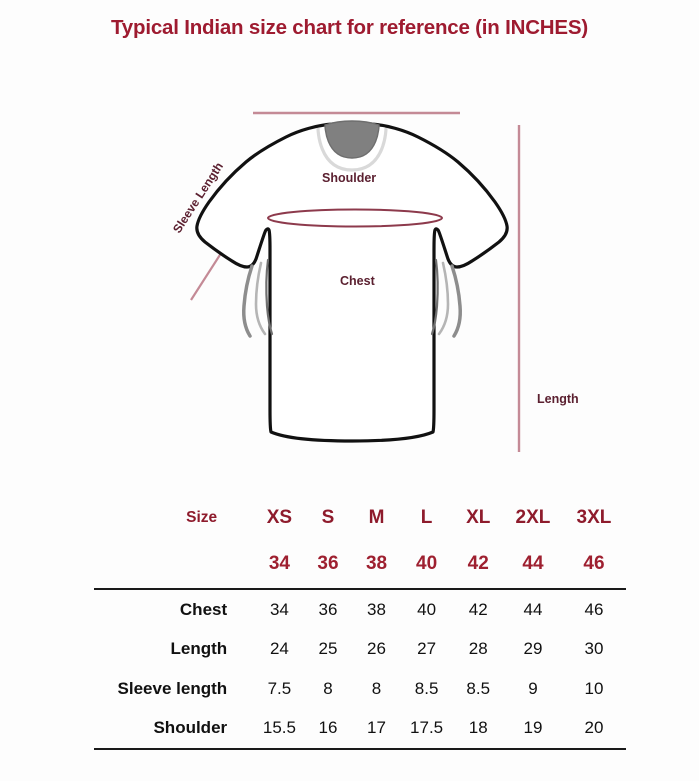  I want to click on cell-shoulder-xs: 15.5, so click(279, 729).